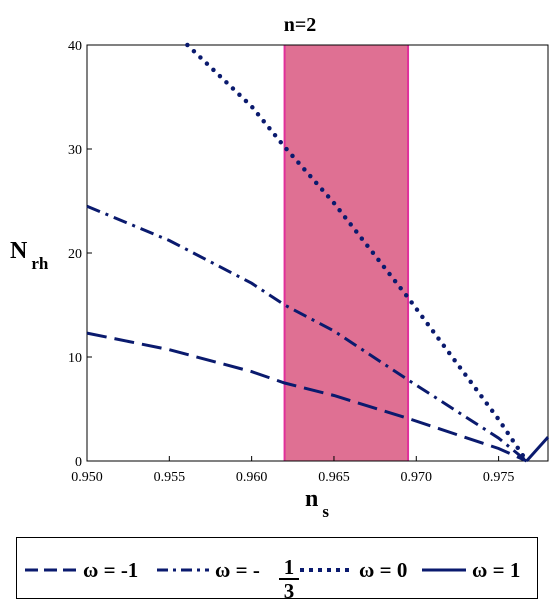 This screenshot has width=555, height=611. I want to click on y-tick-label: 30, so click(75, 150).